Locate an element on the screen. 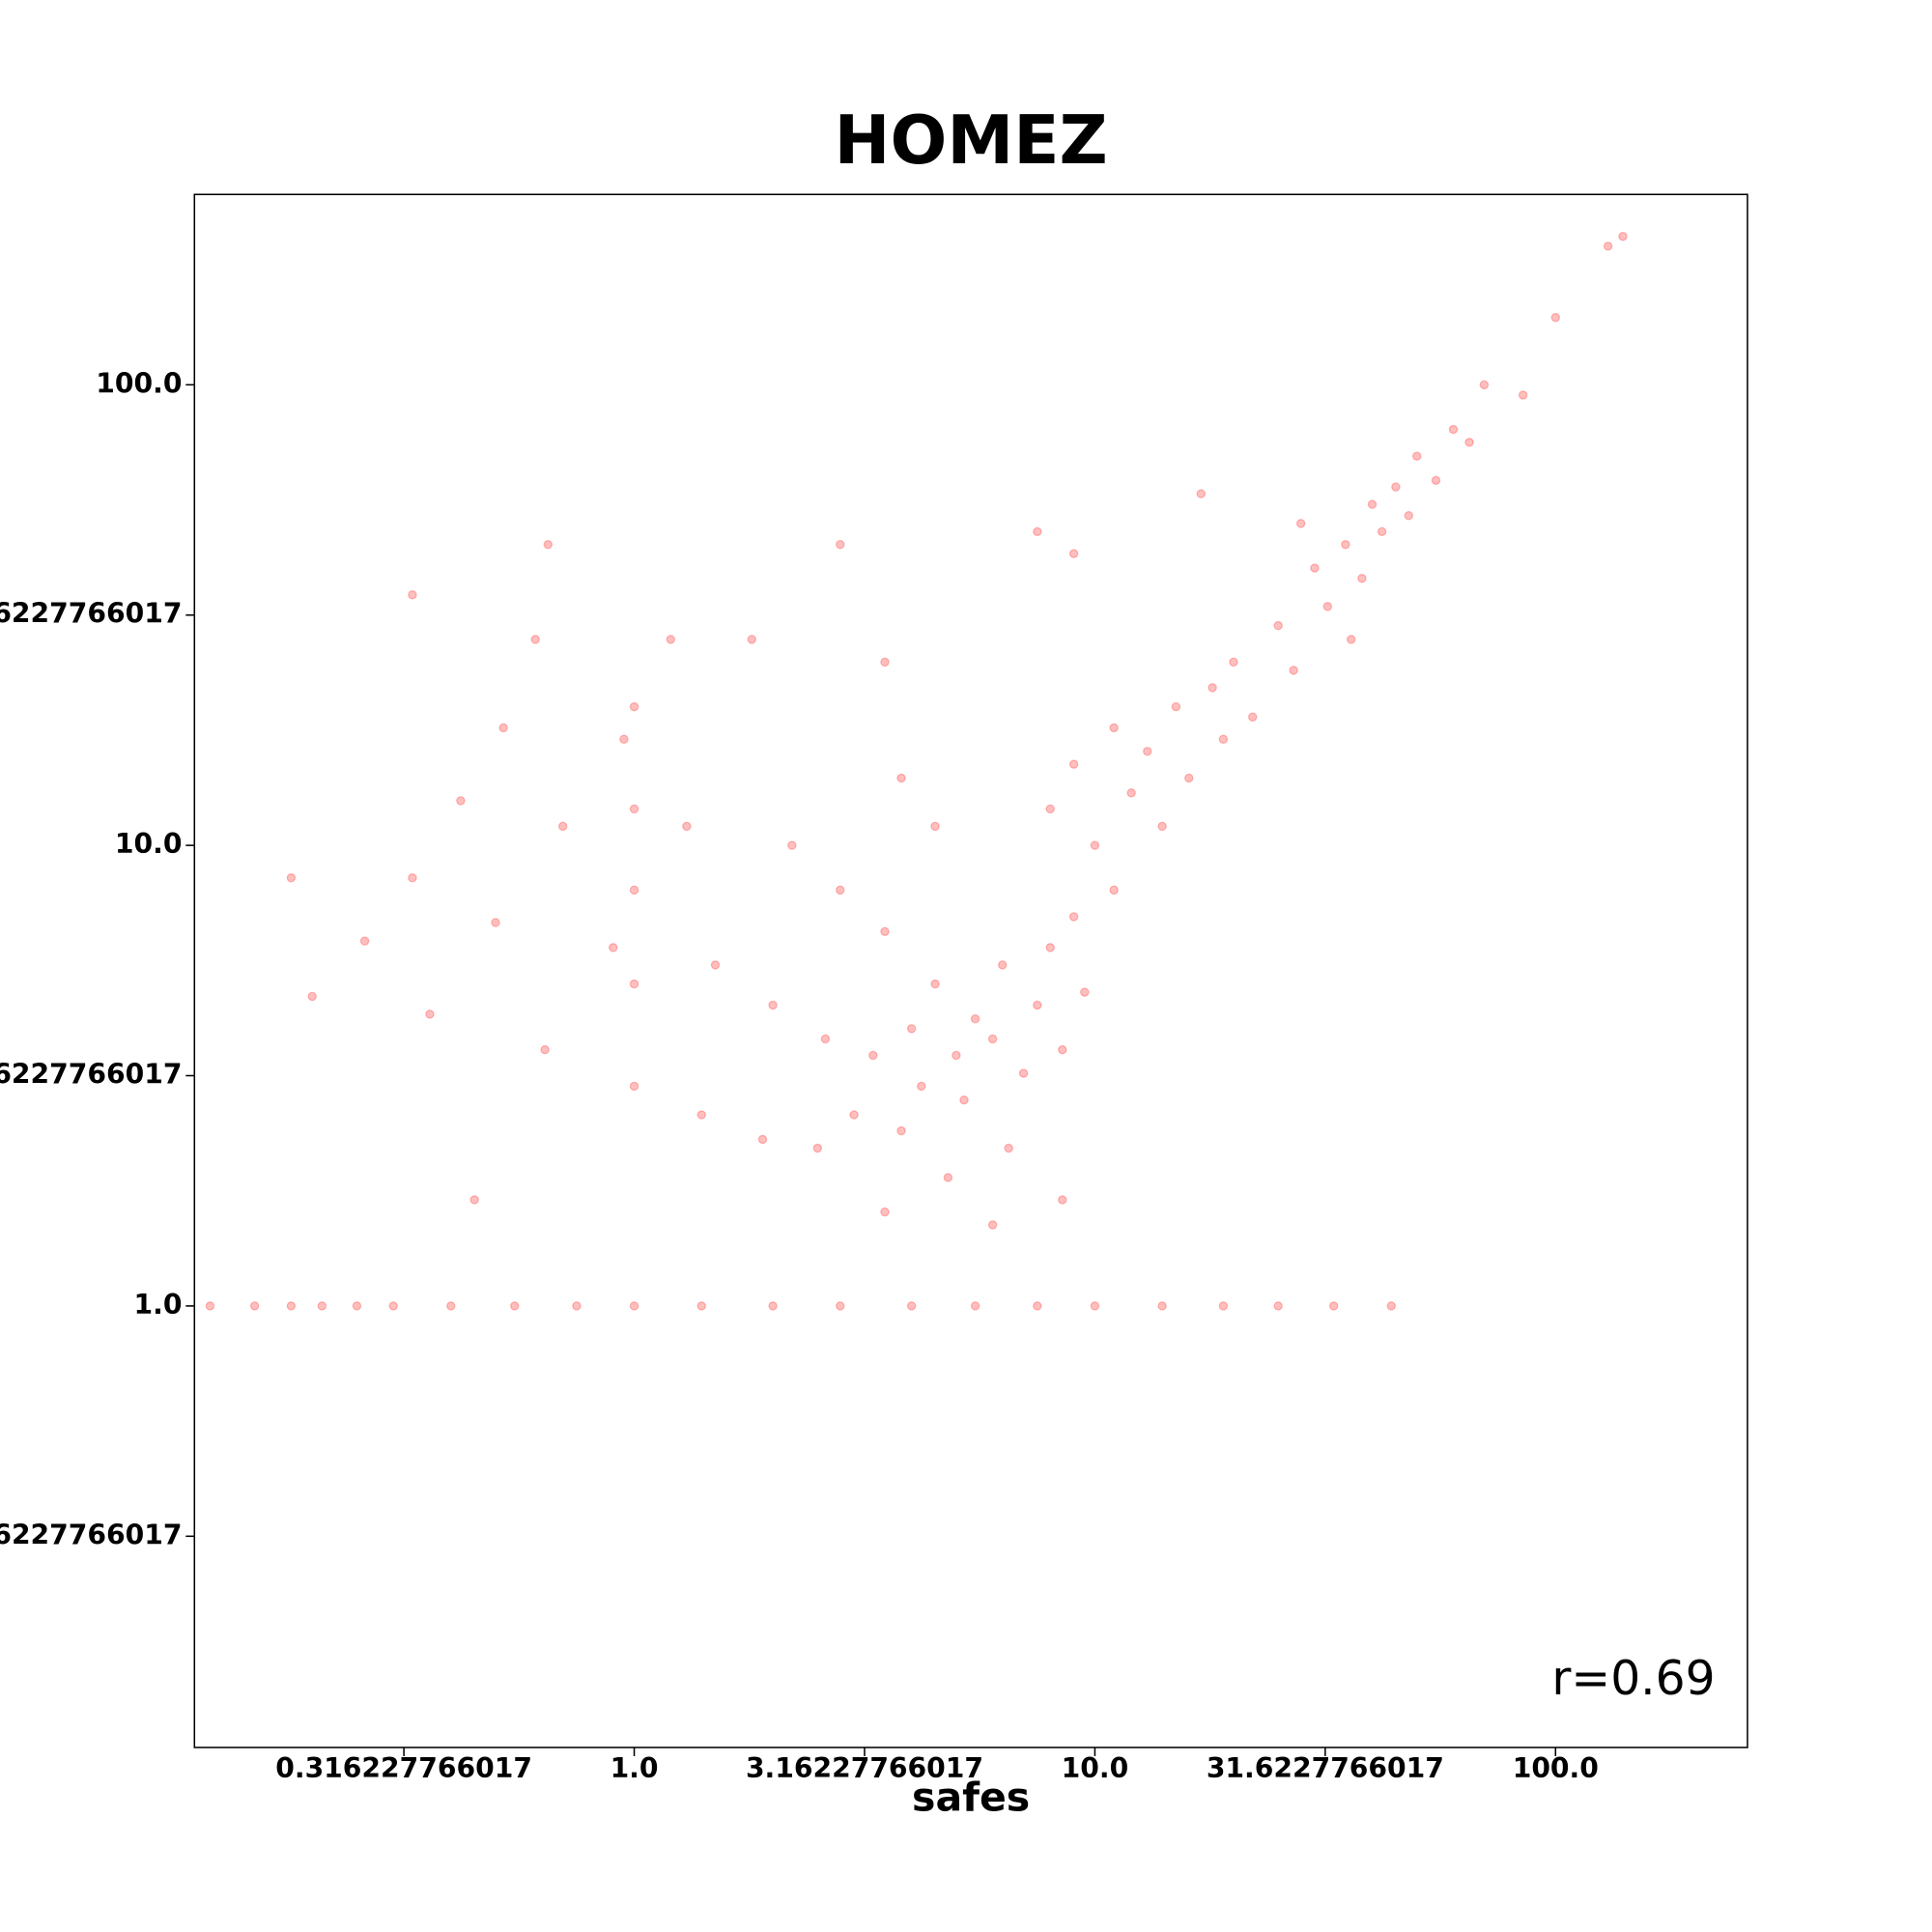 The width and height of the screenshot is (1932, 1932). y-tick-label: 31.6227766017 is located at coordinates (91, 614).